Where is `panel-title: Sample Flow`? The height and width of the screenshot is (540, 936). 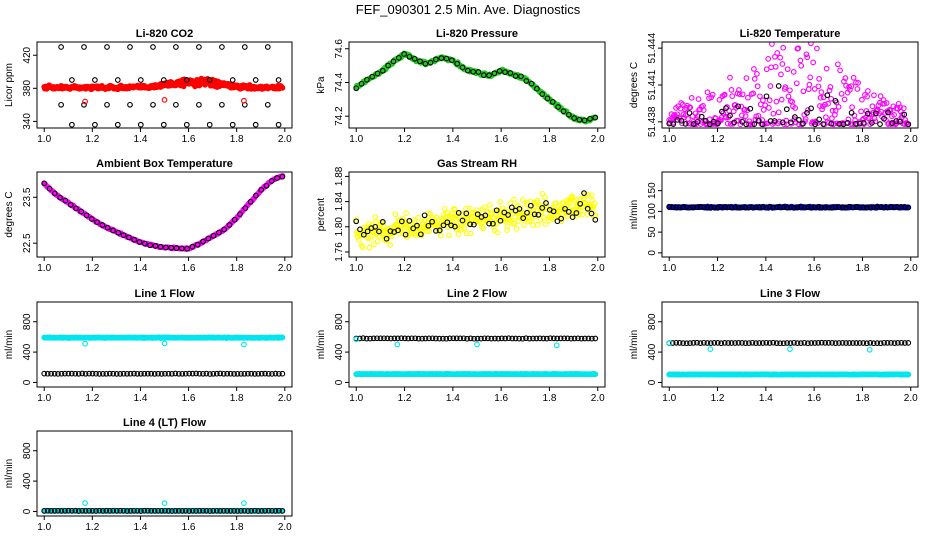 panel-title: Sample Flow is located at coordinates (790, 164).